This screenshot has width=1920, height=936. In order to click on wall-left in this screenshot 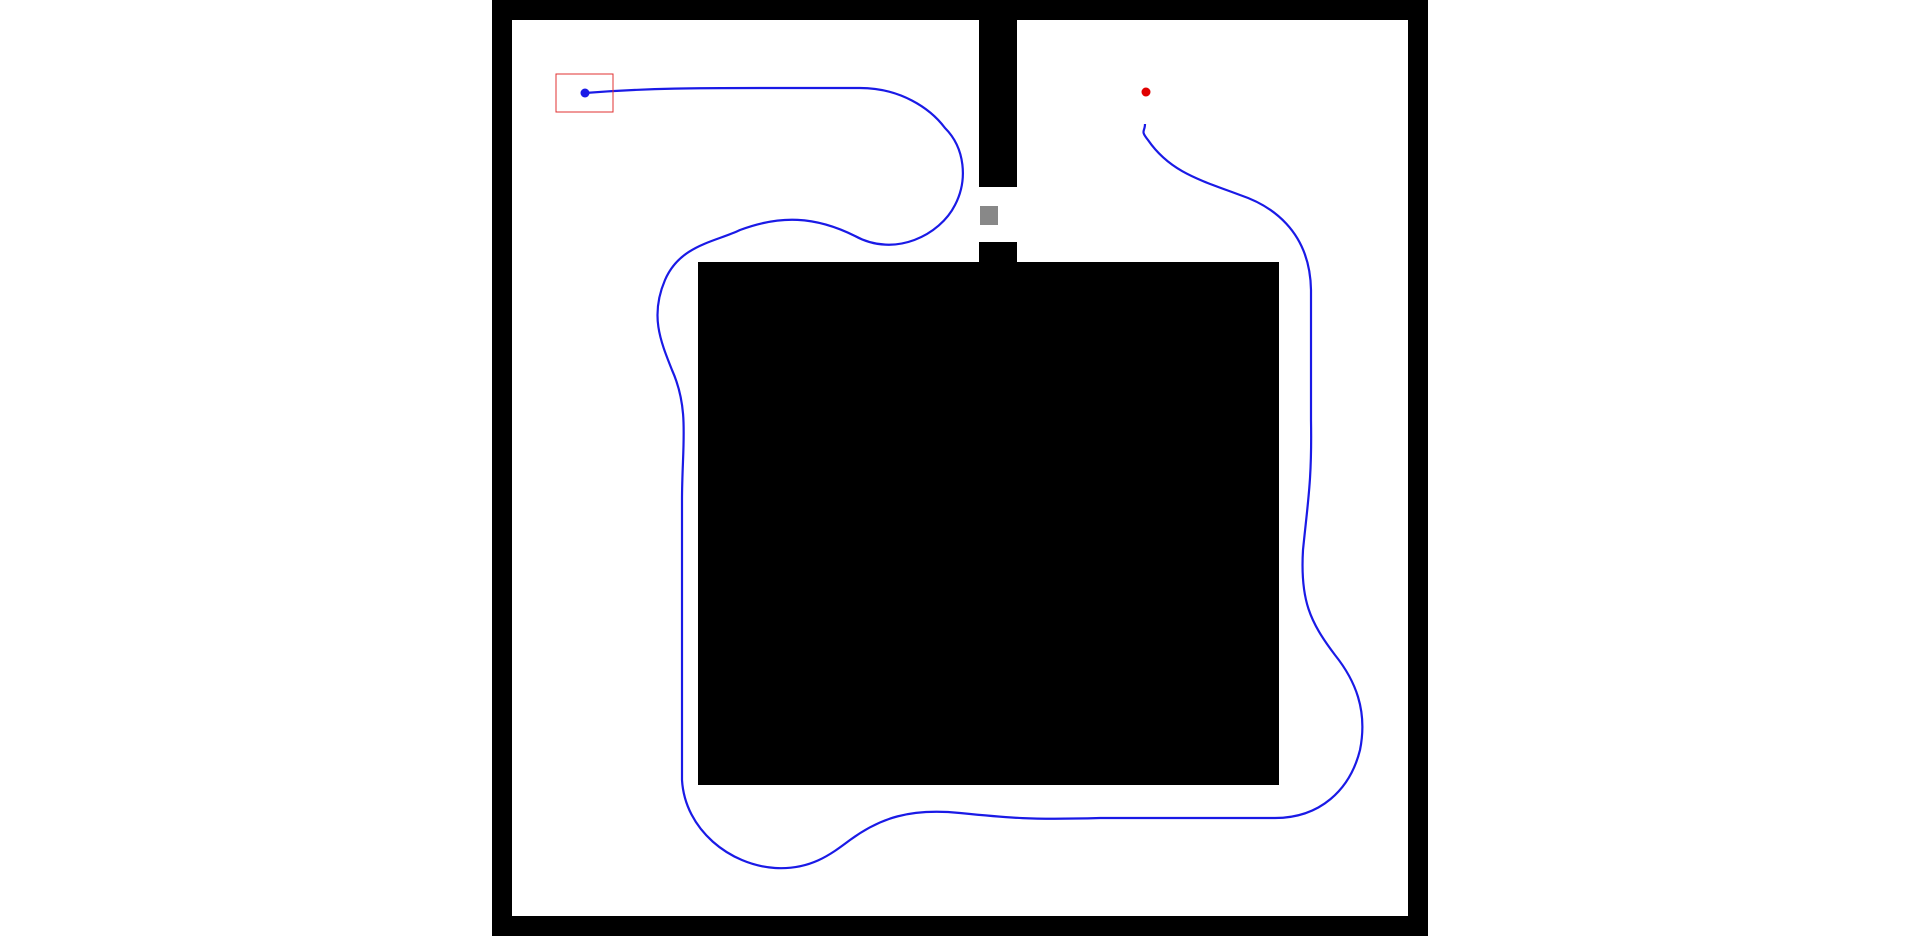, I will do `click(502, 468)`.